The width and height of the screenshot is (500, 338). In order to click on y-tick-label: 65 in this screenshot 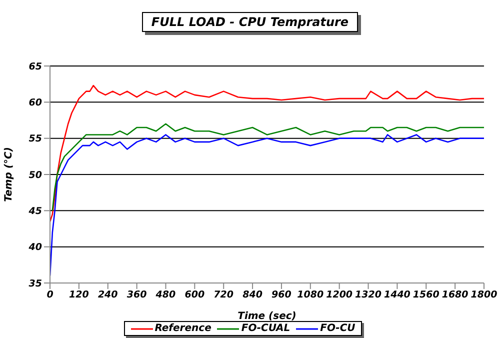, I will do `click(35, 66)`.